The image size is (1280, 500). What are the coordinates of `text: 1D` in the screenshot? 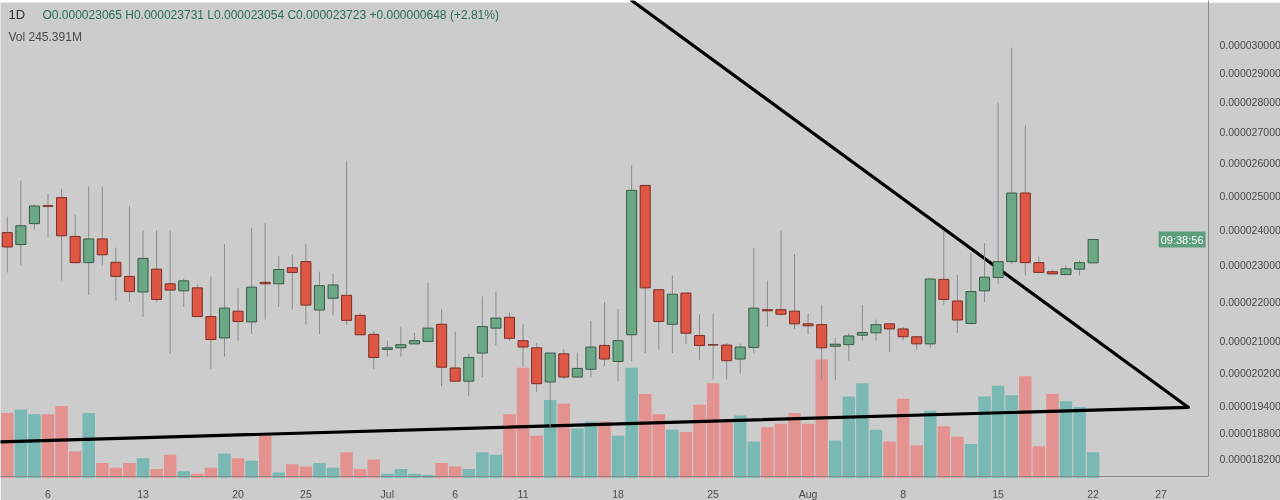 It's located at (17, 14).